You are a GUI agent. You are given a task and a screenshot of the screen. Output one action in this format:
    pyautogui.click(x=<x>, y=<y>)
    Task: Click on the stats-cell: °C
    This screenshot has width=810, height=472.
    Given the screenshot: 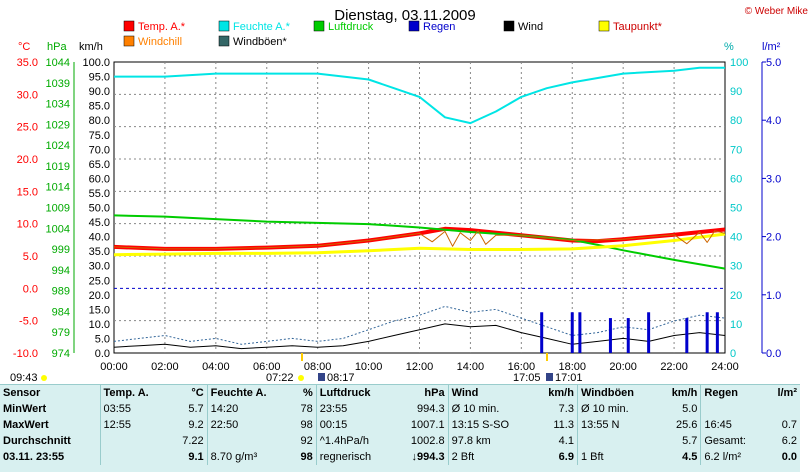 What is the action you would take?
    pyautogui.click(x=197, y=393)
    